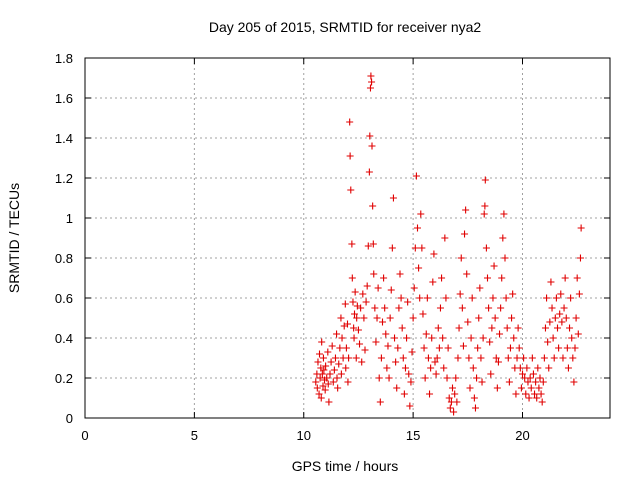 The height and width of the screenshot is (480, 640). I want to click on y-tick-label: 1.6, so click(64, 98).